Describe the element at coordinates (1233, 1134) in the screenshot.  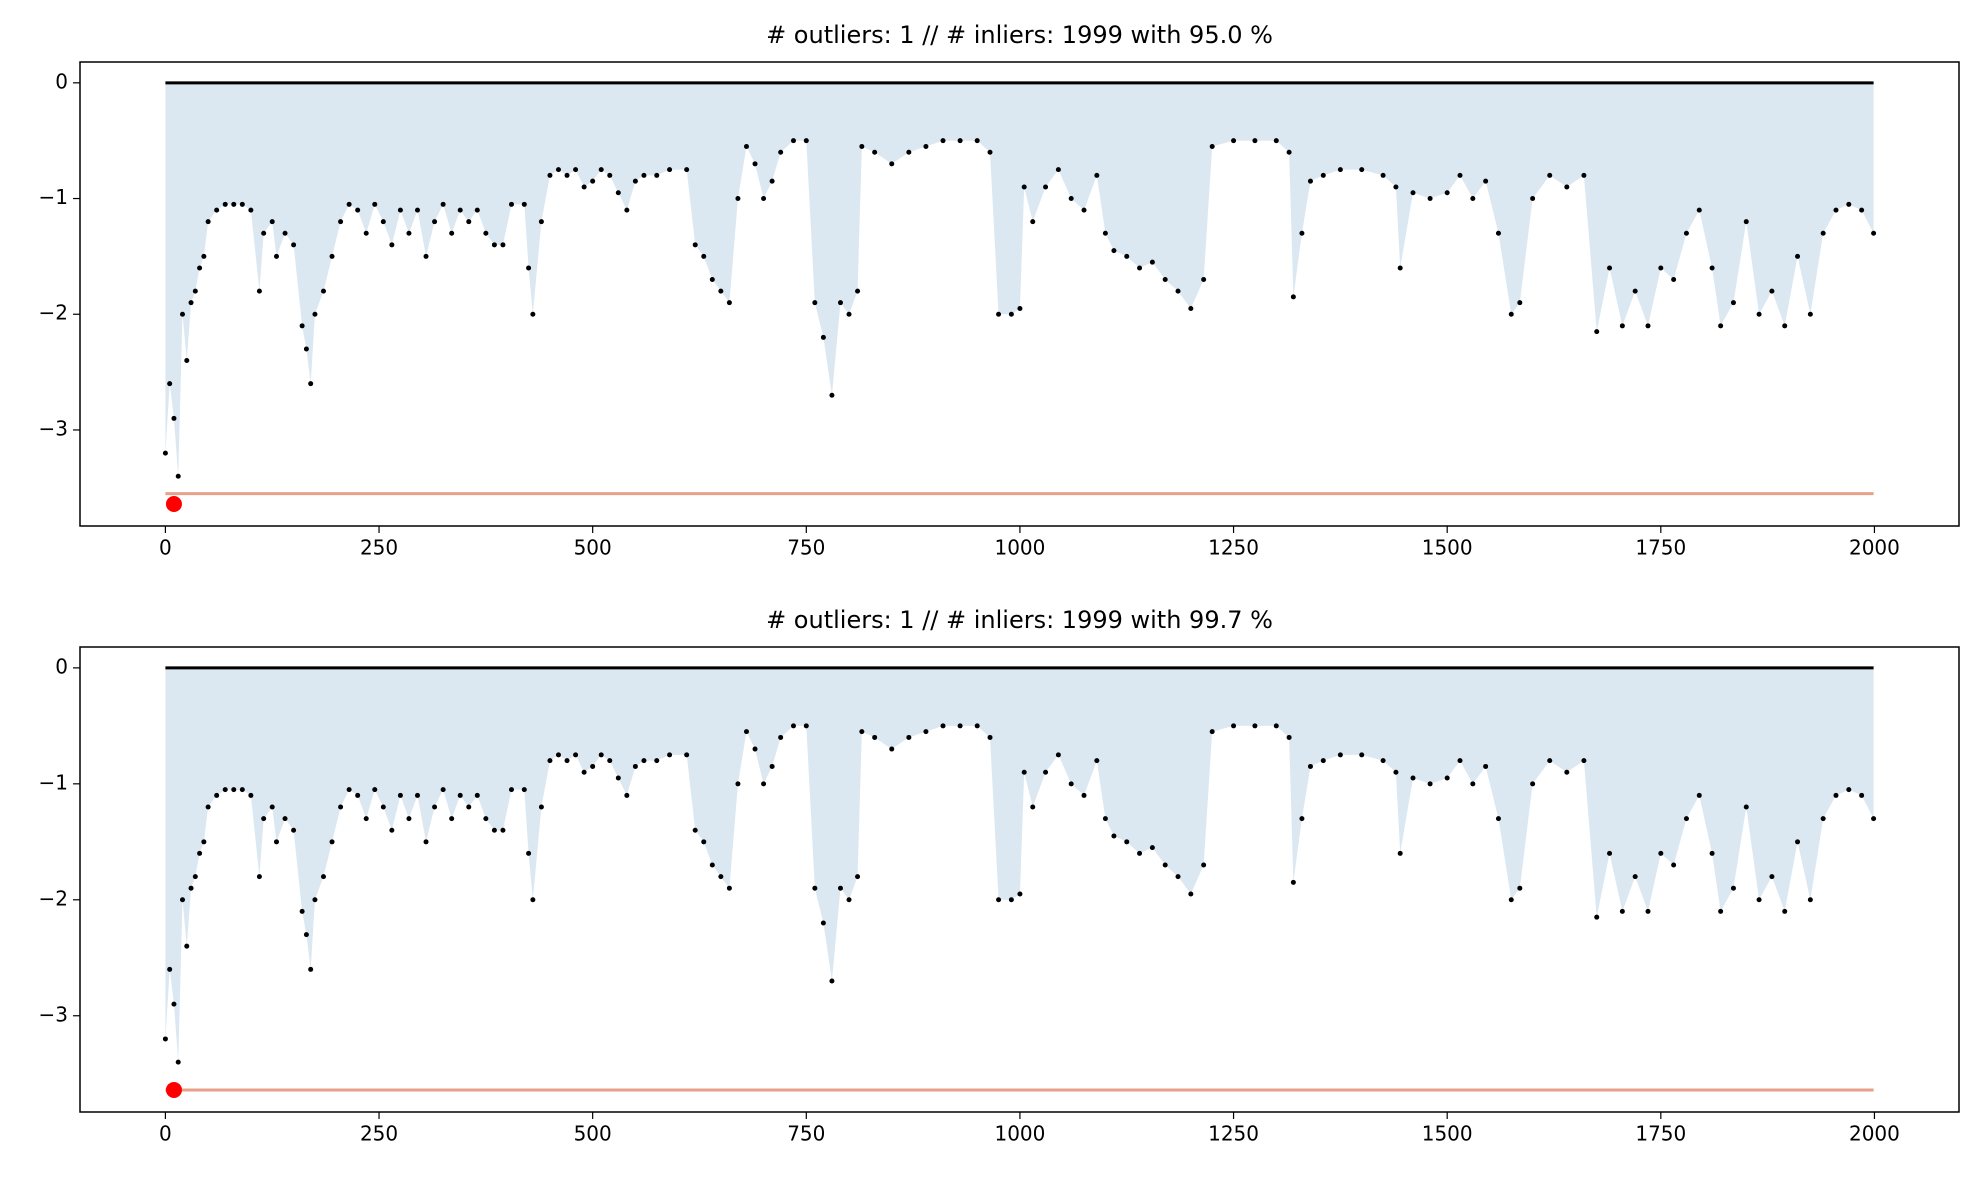
I see `x-tick-label: 1250` at that location.